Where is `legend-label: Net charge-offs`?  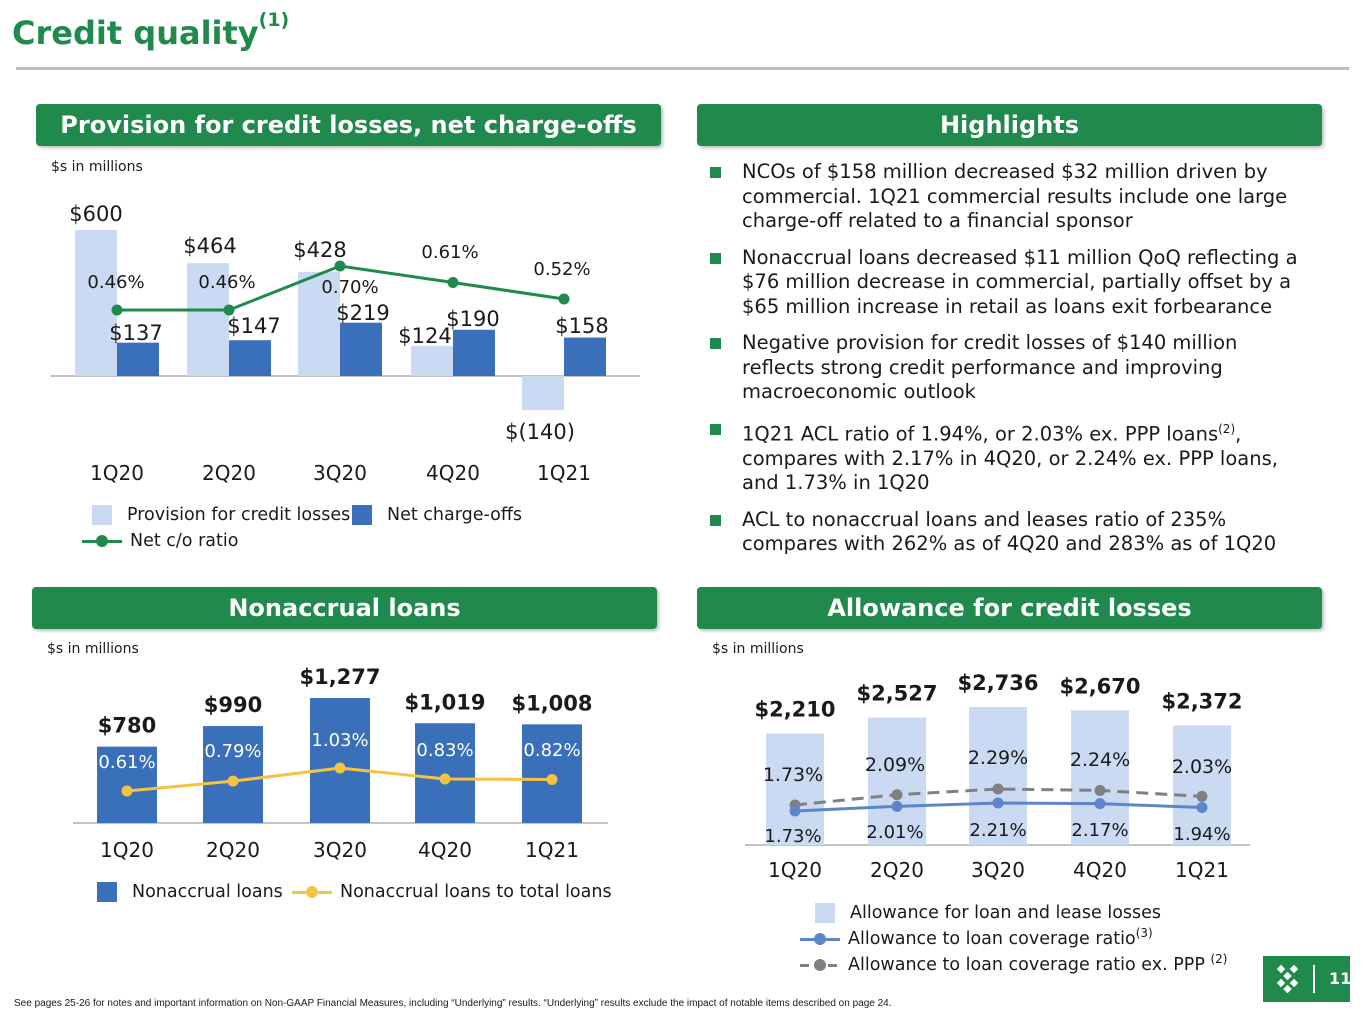
legend-label: Net charge-offs is located at coordinates (455, 515).